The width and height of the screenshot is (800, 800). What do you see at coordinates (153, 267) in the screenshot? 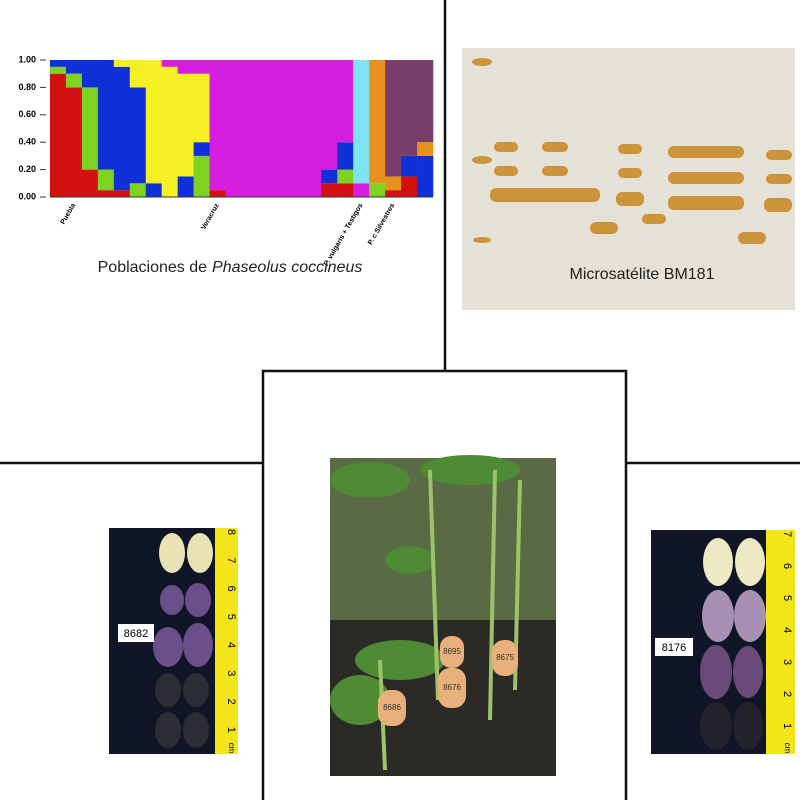
I see `label-prefix: Poblaciones de` at bounding box center [153, 267].